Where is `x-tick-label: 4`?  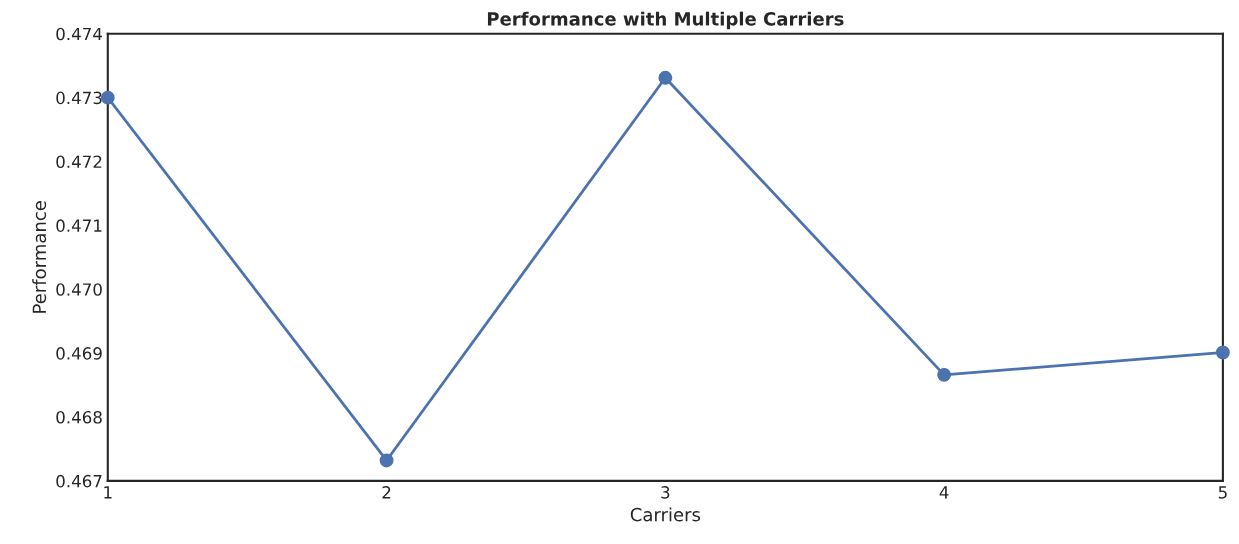 x-tick-label: 4 is located at coordinates (944, 492).